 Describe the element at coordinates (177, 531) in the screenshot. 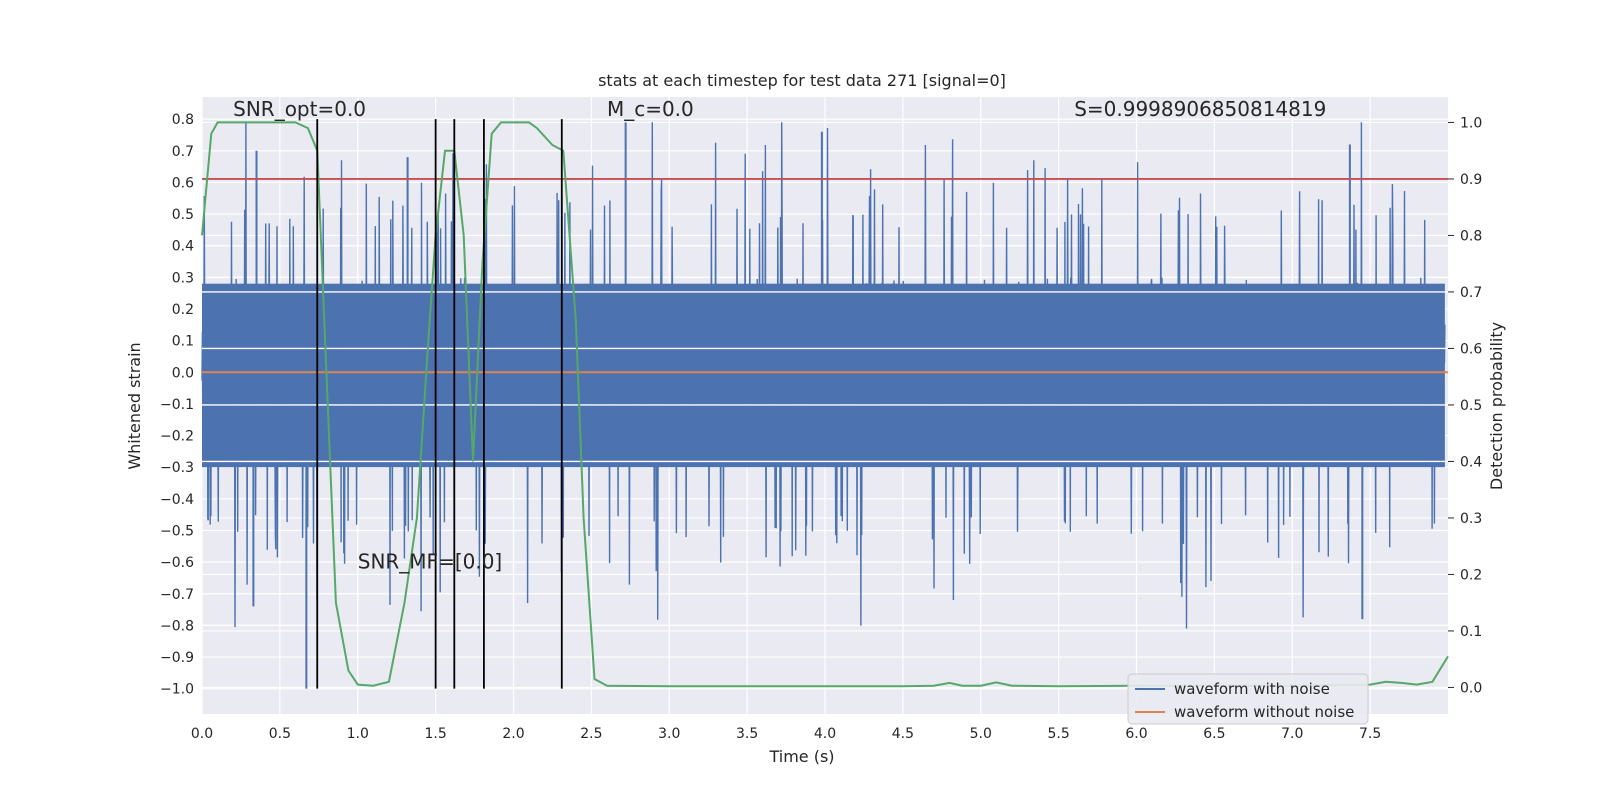

I see `y-tick-label: −0.5` at that location.